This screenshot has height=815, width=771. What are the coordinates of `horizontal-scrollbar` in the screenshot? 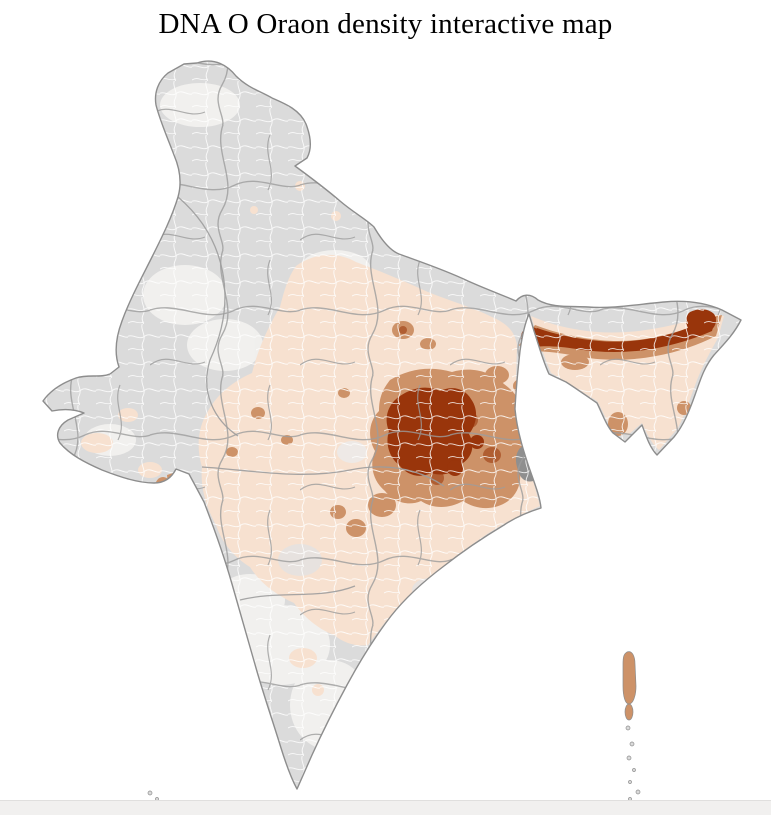 It's located at (385, 807).